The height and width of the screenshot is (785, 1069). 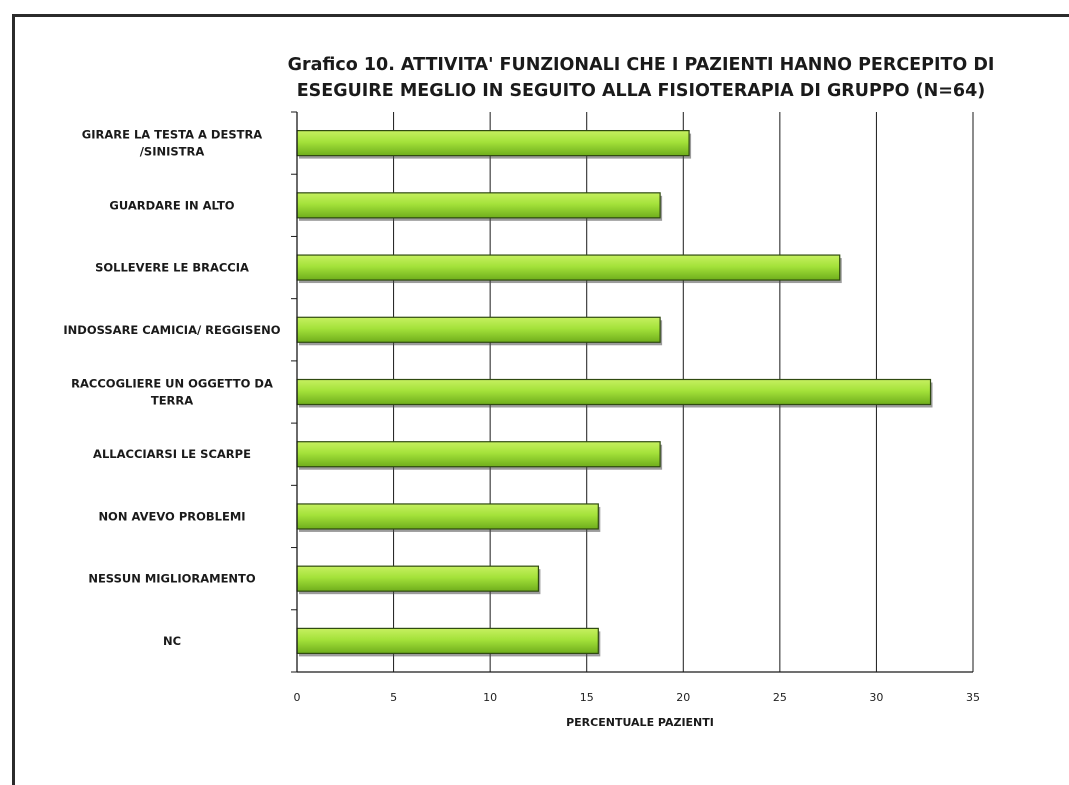 I want to click on category-label: INDOSSARE CAMICIA/ REGGISENO, so click(x=171, y=330).